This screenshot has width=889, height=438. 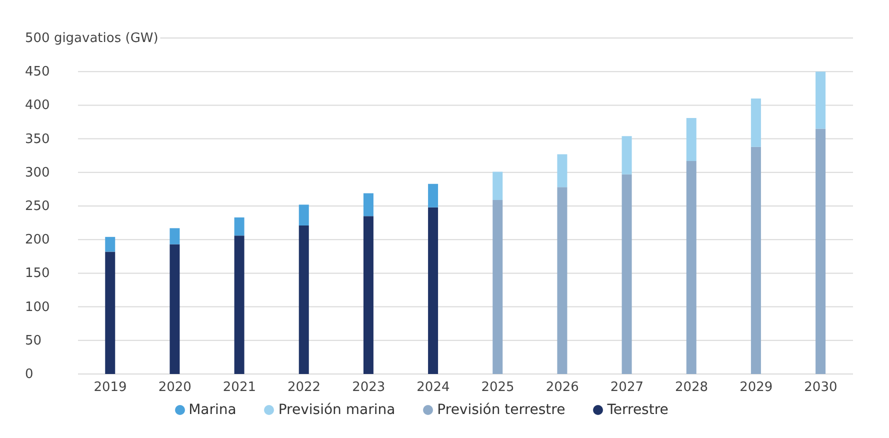 I want to click on x-tick-label: 2025, so click(x=497, y=388).